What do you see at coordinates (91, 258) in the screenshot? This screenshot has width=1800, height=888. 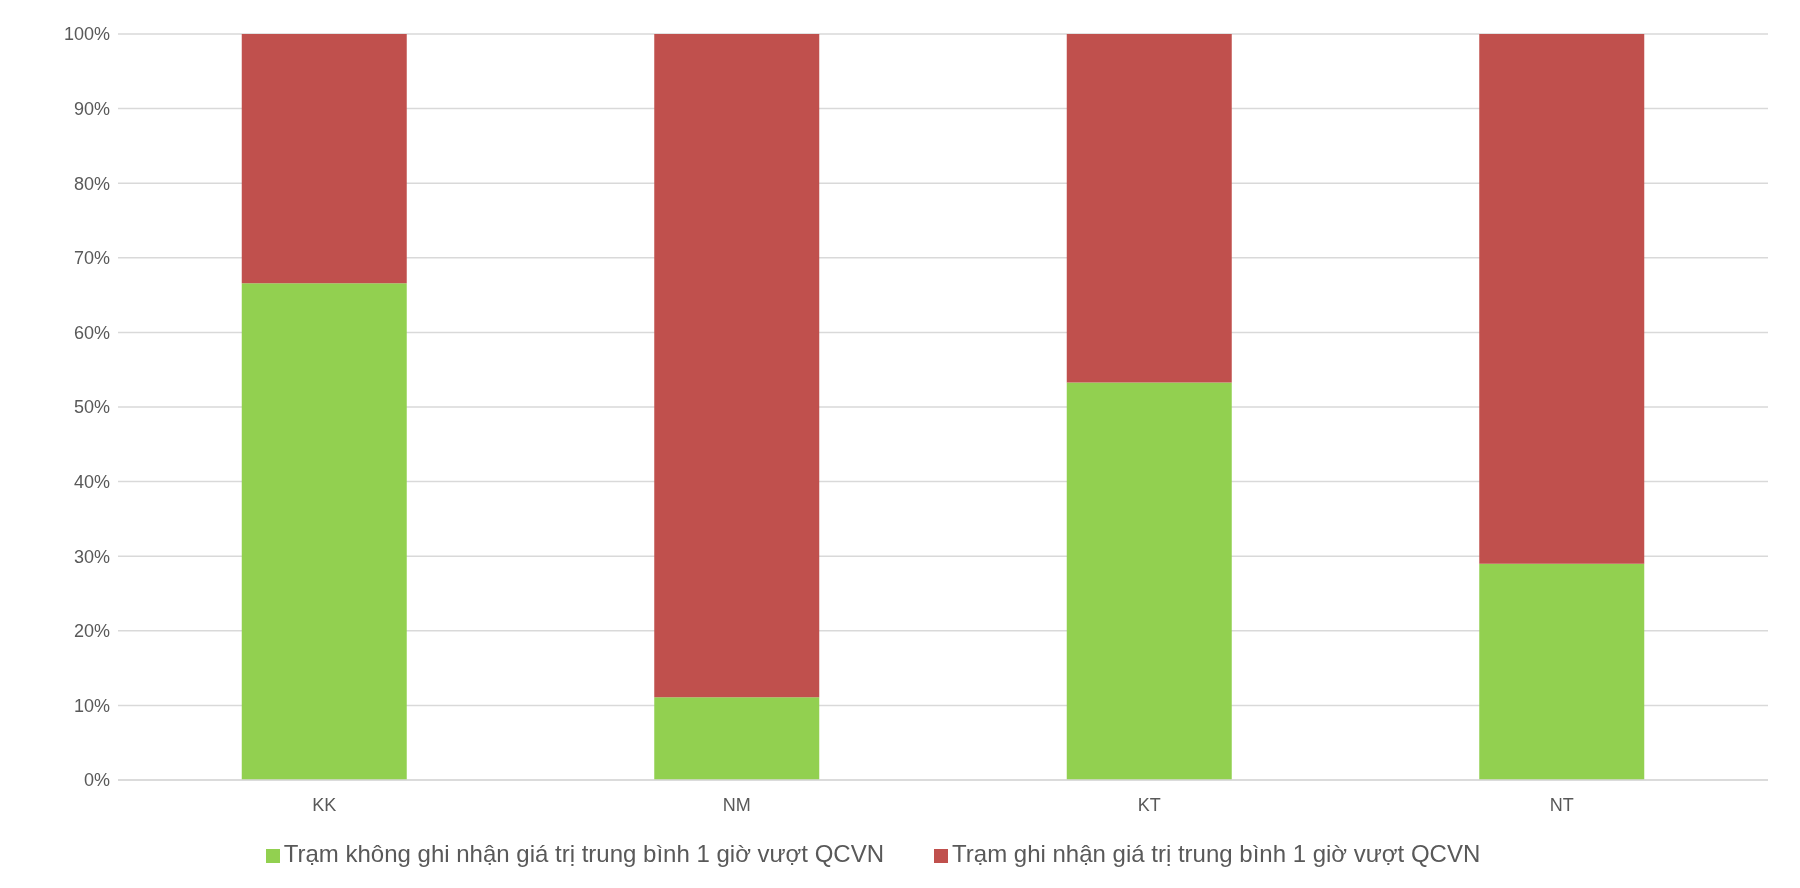 I see `y-tick-label: 70%` at bounding box center [91, 258].